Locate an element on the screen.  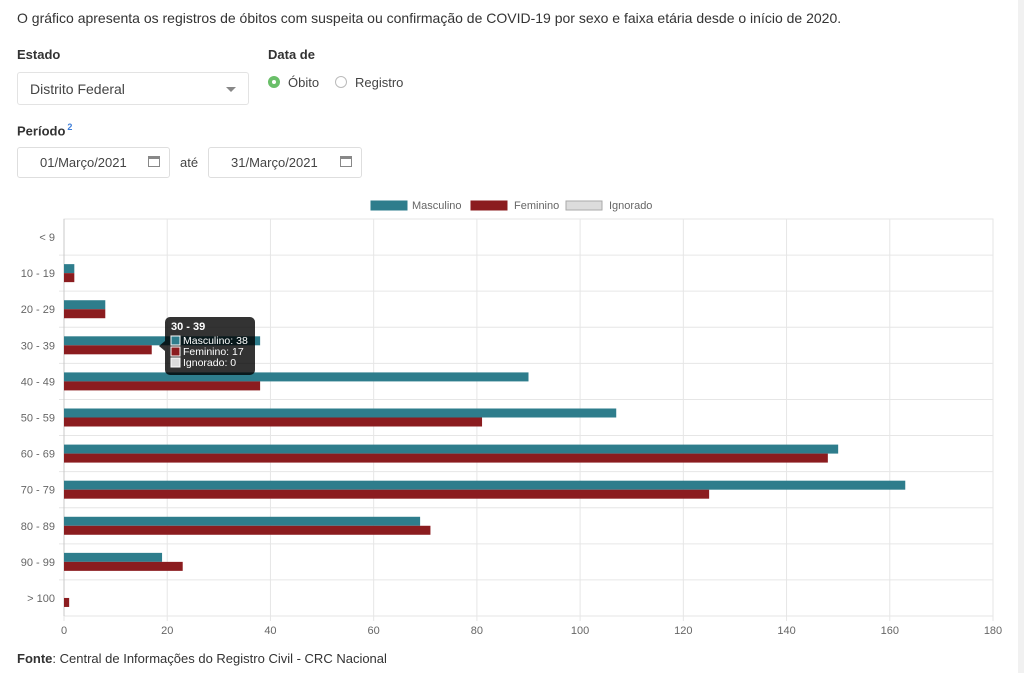
legend-swatch-masculino is located at coordinates (389, 205).